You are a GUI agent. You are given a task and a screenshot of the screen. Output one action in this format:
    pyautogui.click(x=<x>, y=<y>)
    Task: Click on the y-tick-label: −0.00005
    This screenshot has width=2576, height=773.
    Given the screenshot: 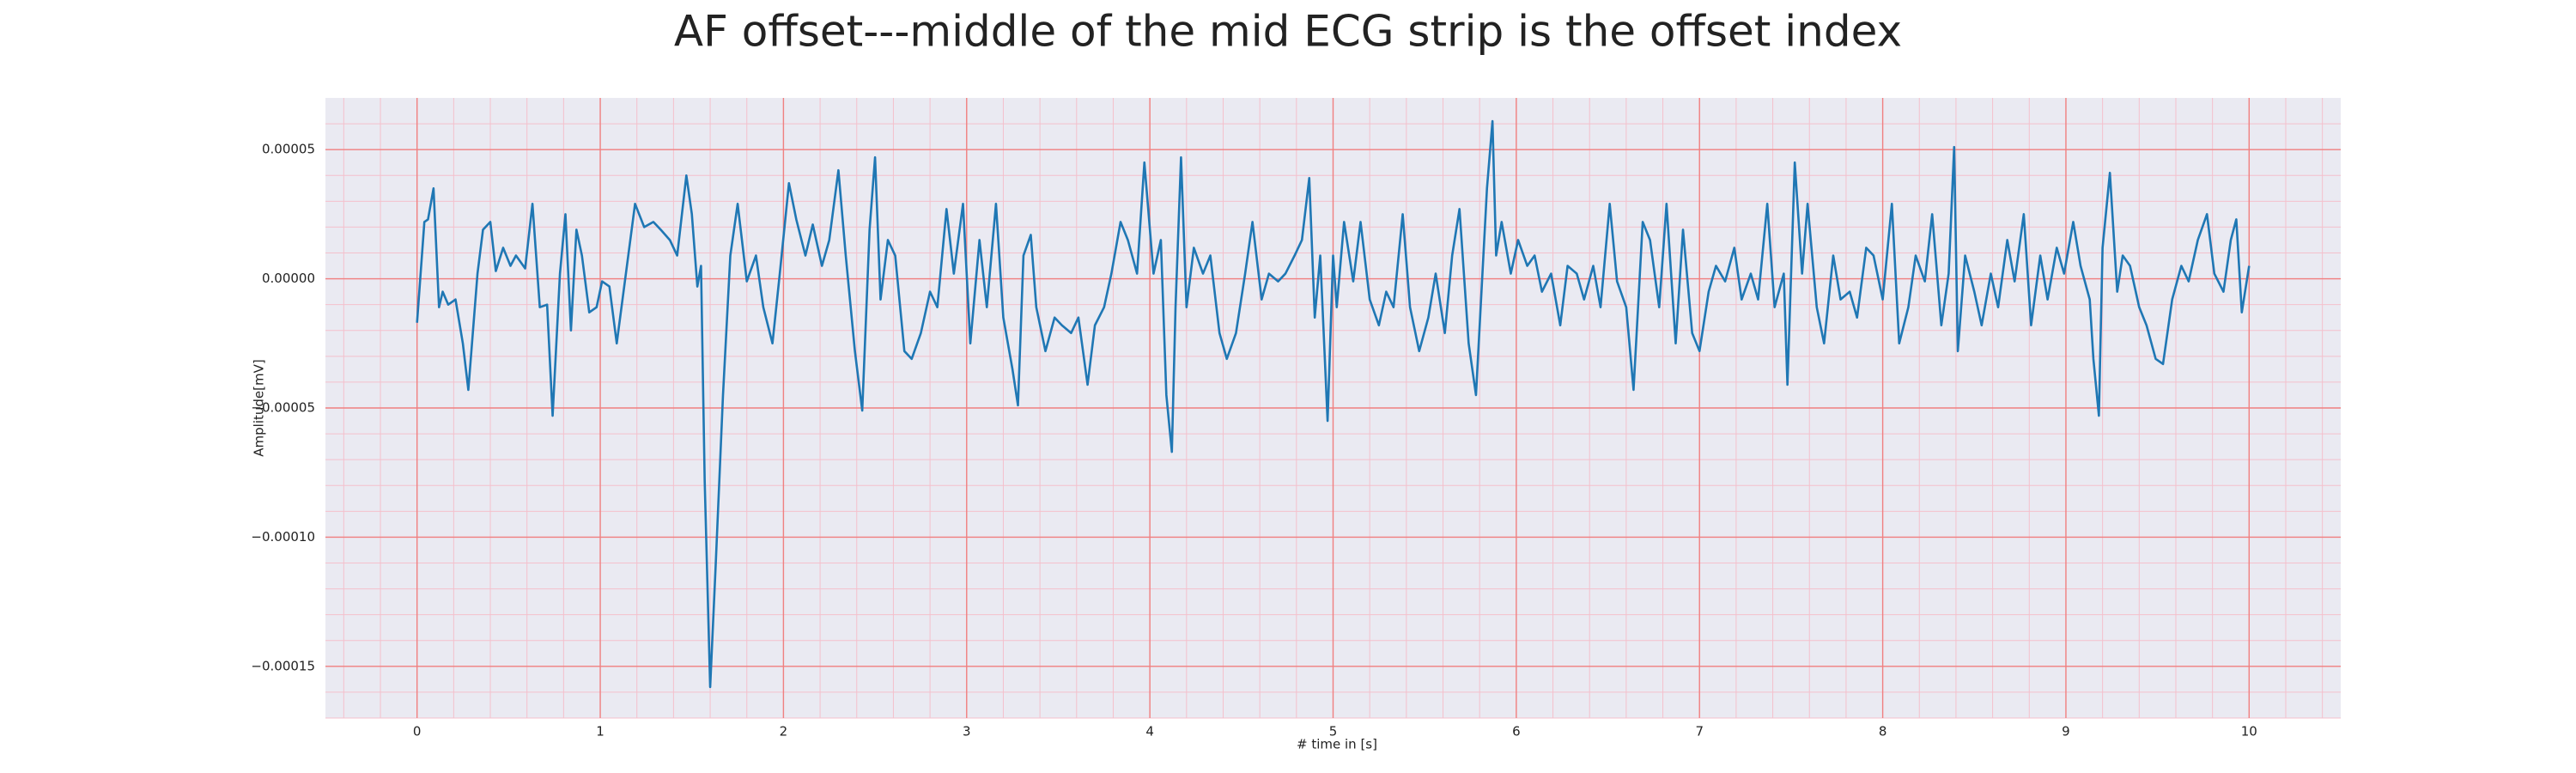 What is the action you would take?
    pyautogui.click(x=283, y=408)
    